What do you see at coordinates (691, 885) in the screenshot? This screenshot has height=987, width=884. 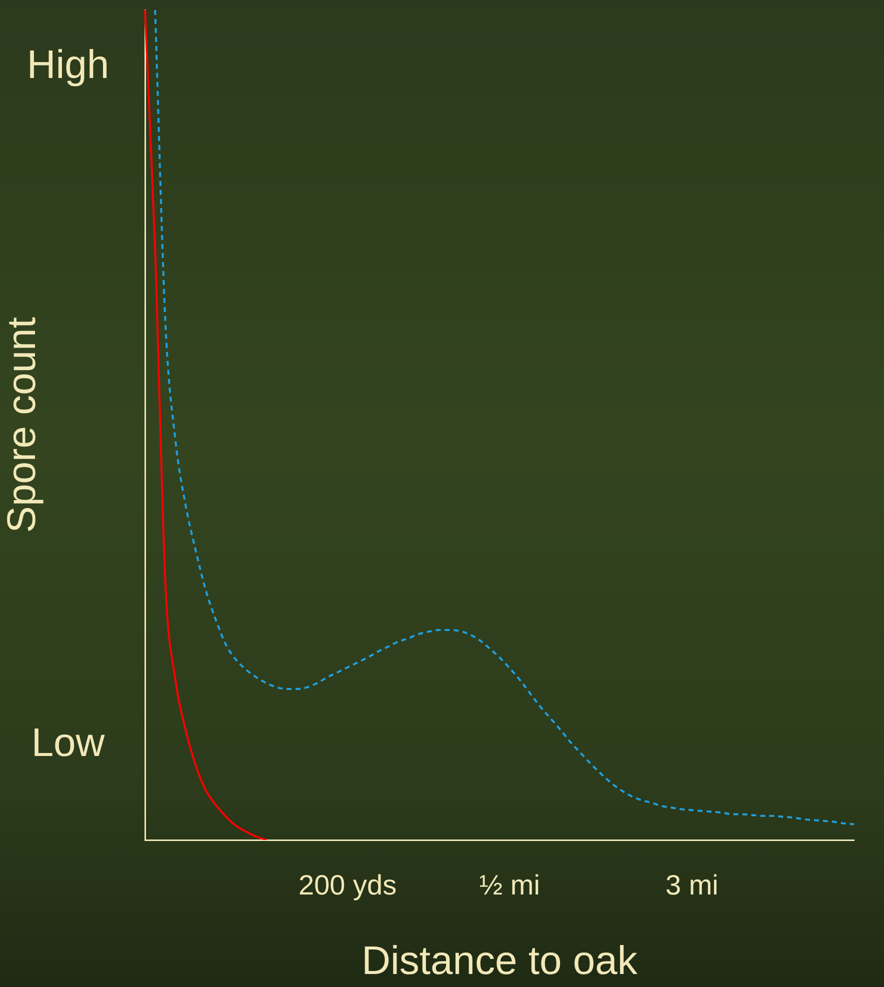 I see `x-tick-label: 3 mi` at bounding box center [691, 885].